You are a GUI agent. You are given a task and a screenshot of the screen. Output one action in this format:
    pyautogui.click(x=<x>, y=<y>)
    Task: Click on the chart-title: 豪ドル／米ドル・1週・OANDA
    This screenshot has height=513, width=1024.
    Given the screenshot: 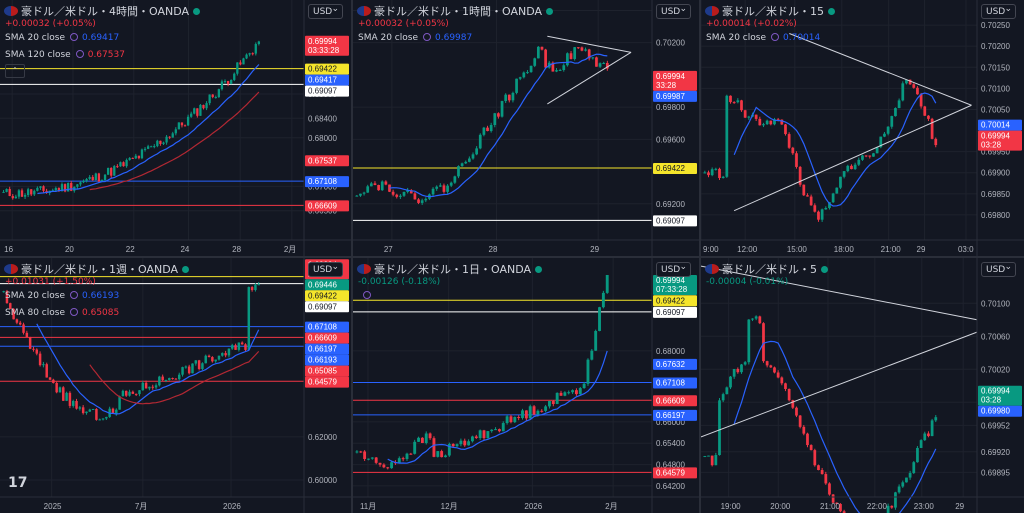 What is the action you would take?
    pyautogui.click(x=97, y=269)
    